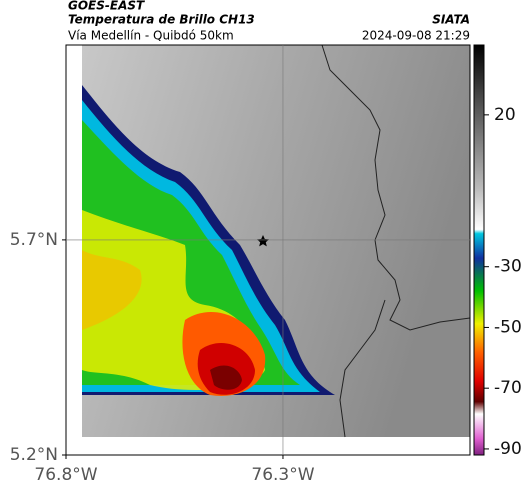 The height and width of the screenshot is (491, 526). What do you see at coordinates (151, 36) in the screenshot?
I see `region: Vía Medellín - Quibdó 50km` at bounding box center [151, 36].